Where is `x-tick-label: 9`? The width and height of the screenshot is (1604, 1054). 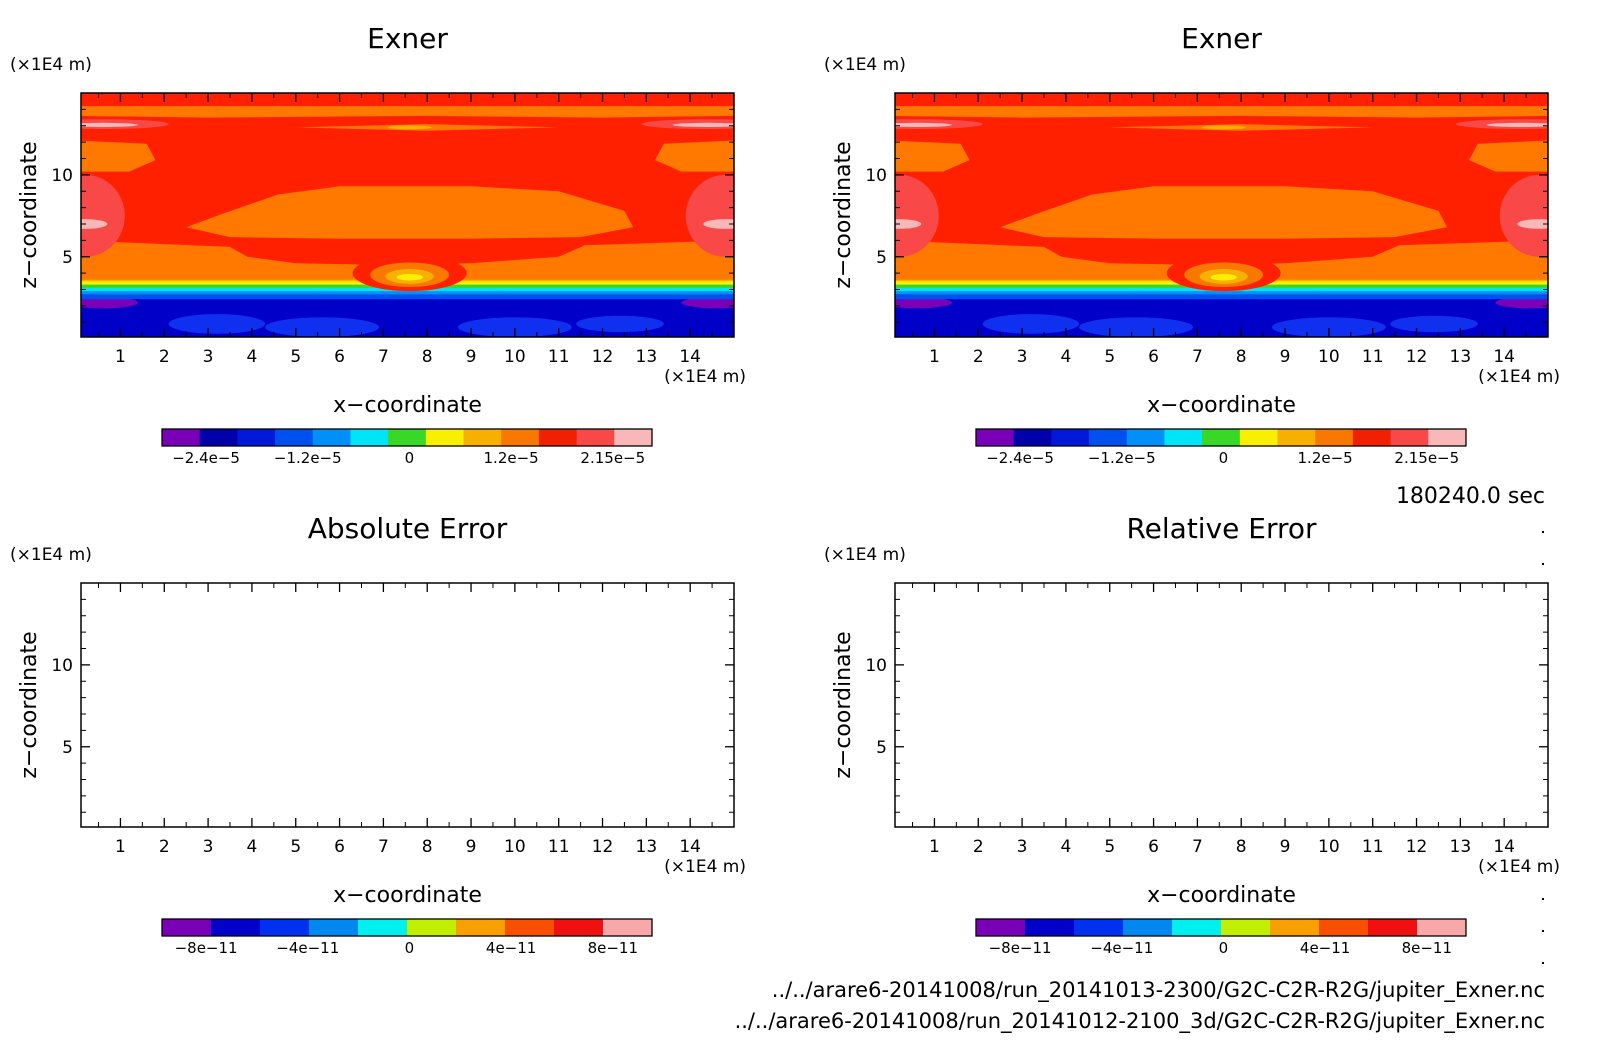 x-tick-label: 9 is located at coordinates (1285, 847).